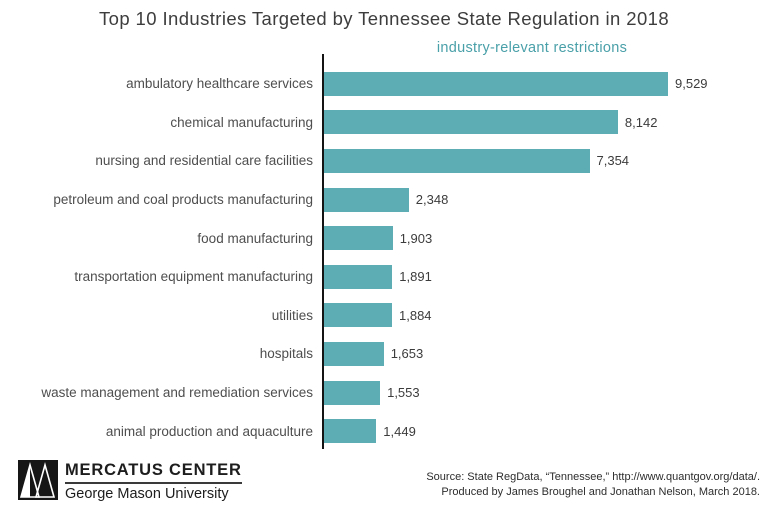 This screenshot has width=768, height=506. I want to click on category-label: transportation equipment manufacturing, so click(193, 277).